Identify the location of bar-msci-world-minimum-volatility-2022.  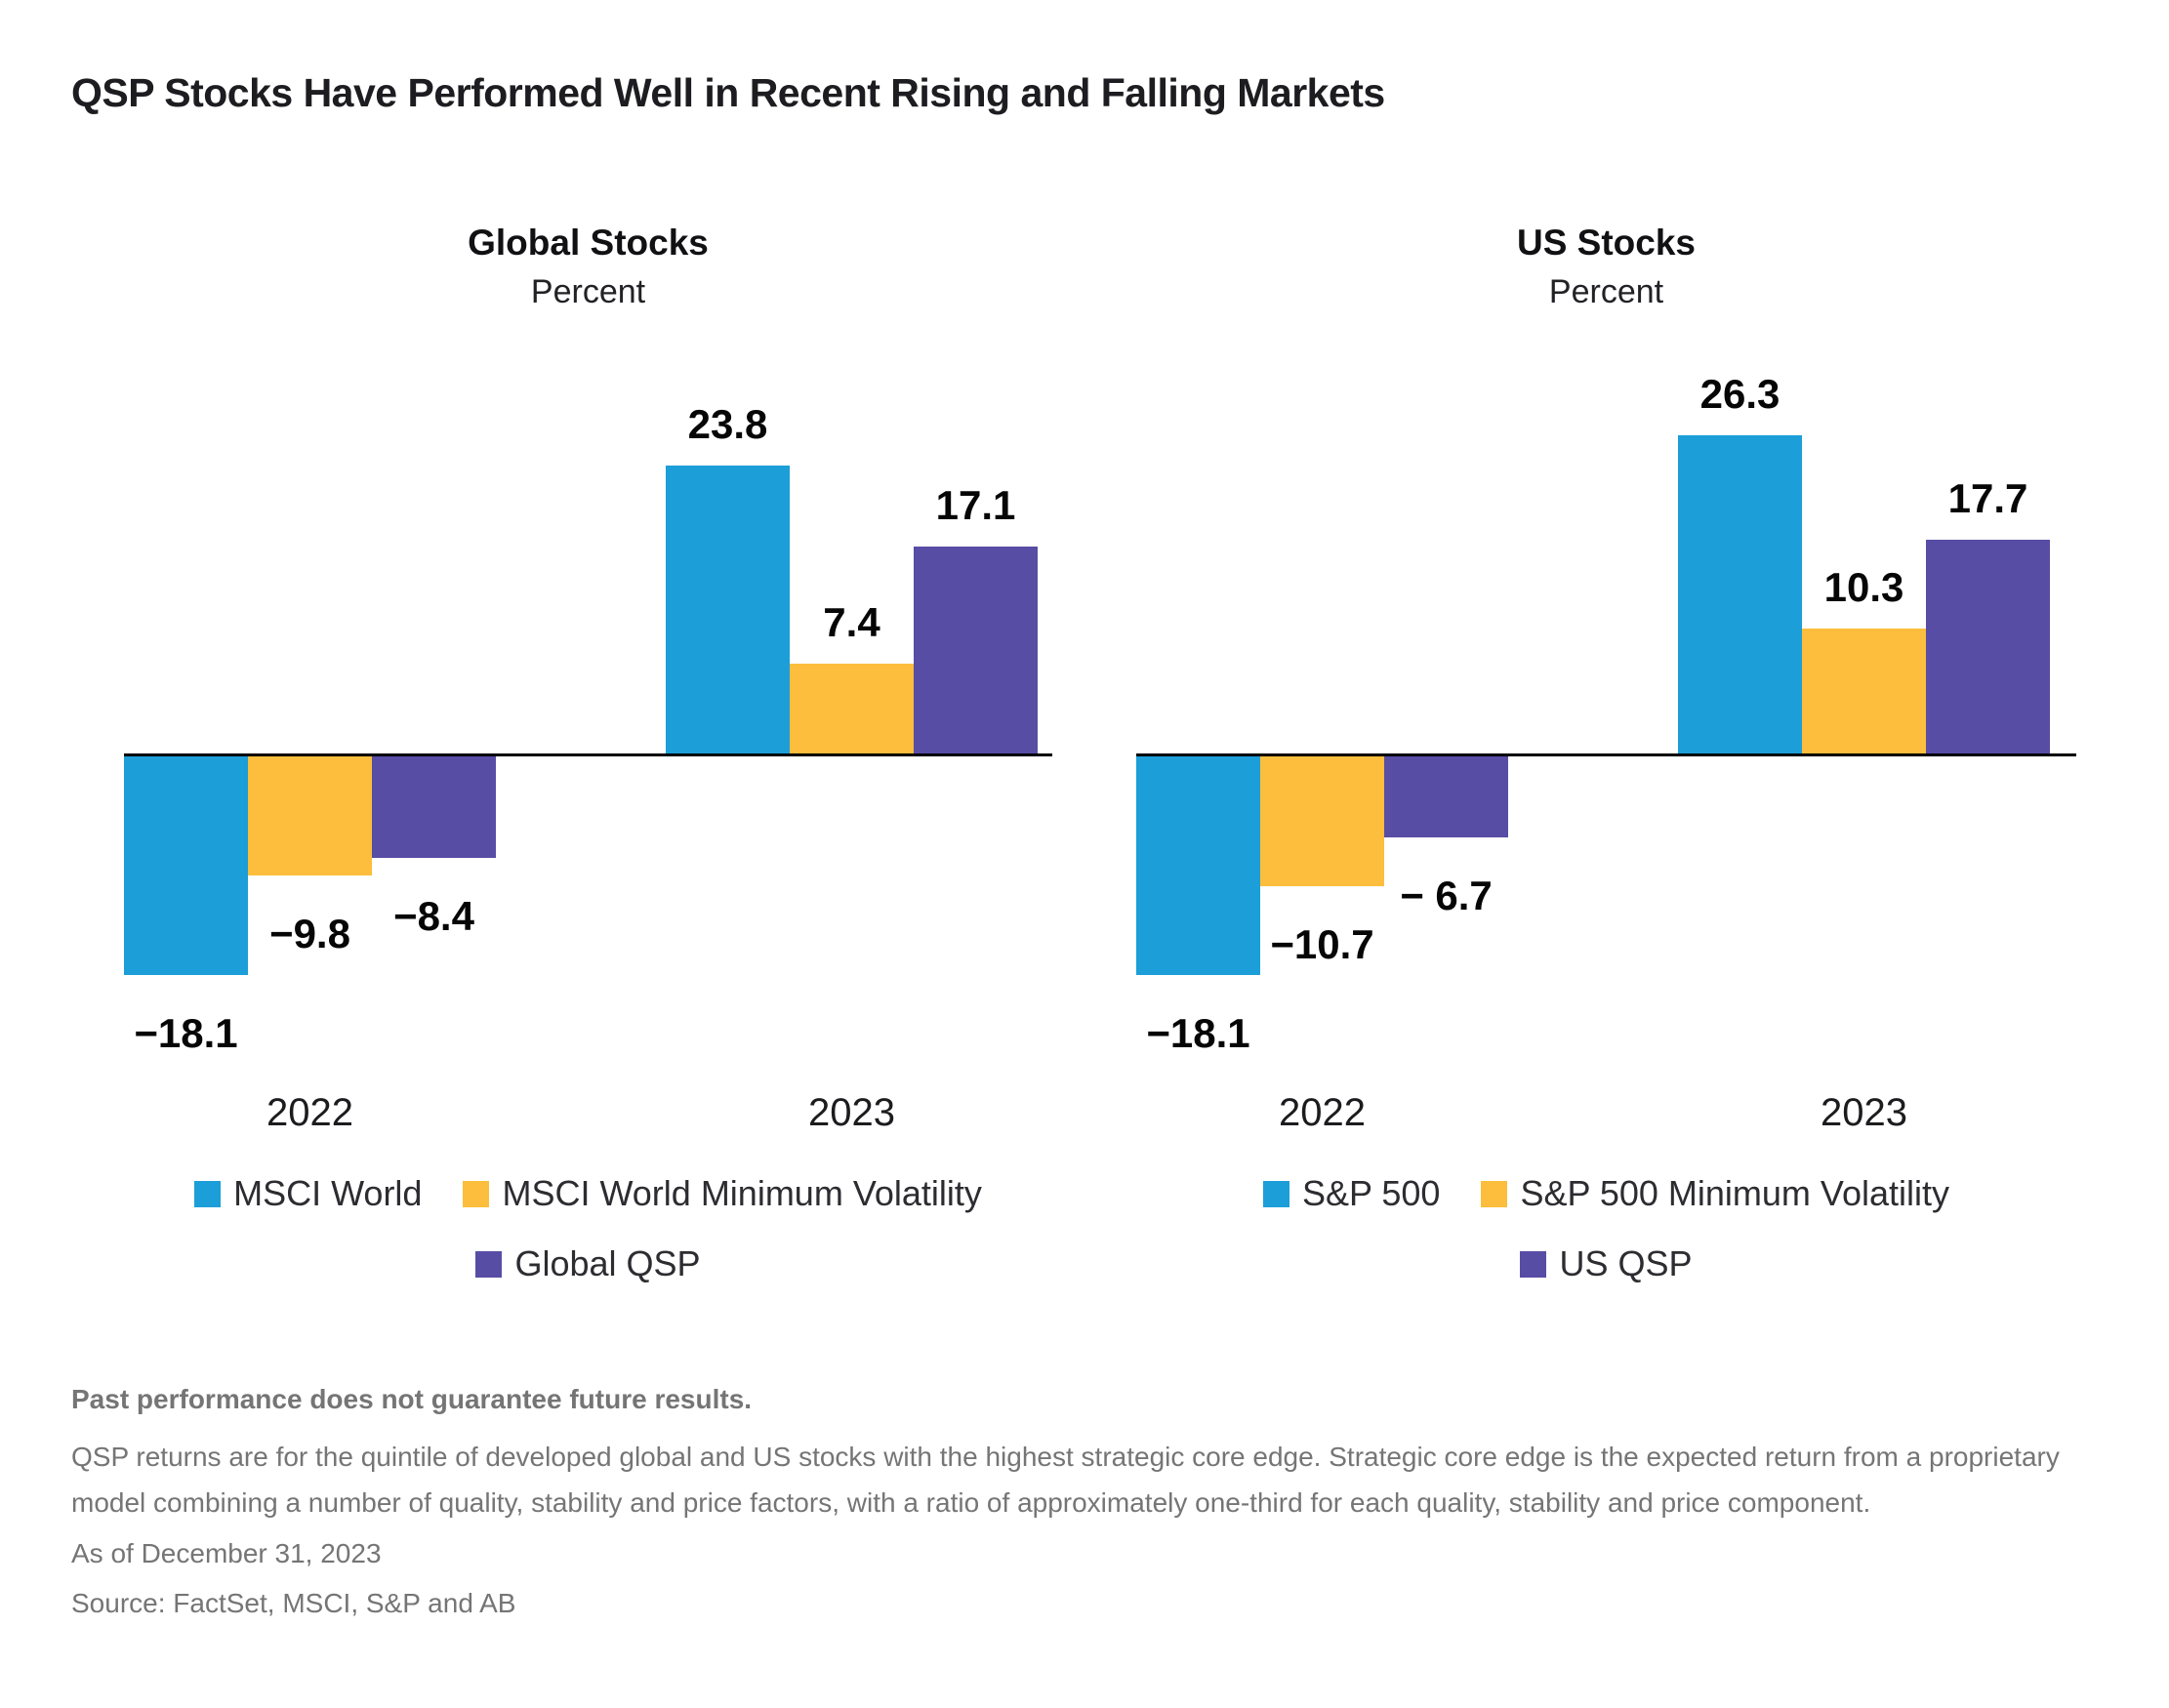
(310, 815).